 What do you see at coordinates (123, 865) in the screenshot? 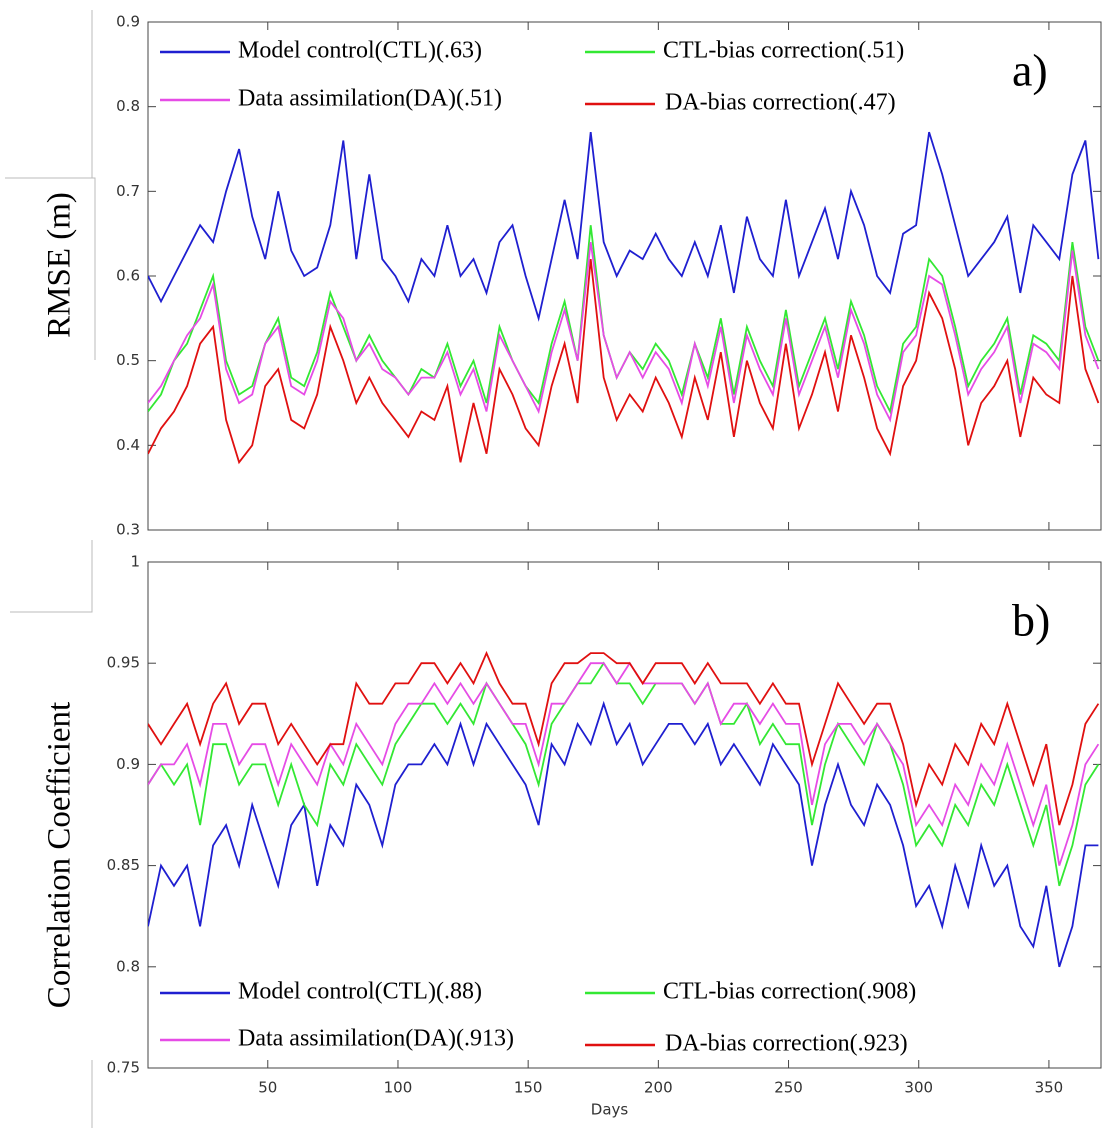
I see `y-tick-label: 0.85` at bounding box center [123, 865].